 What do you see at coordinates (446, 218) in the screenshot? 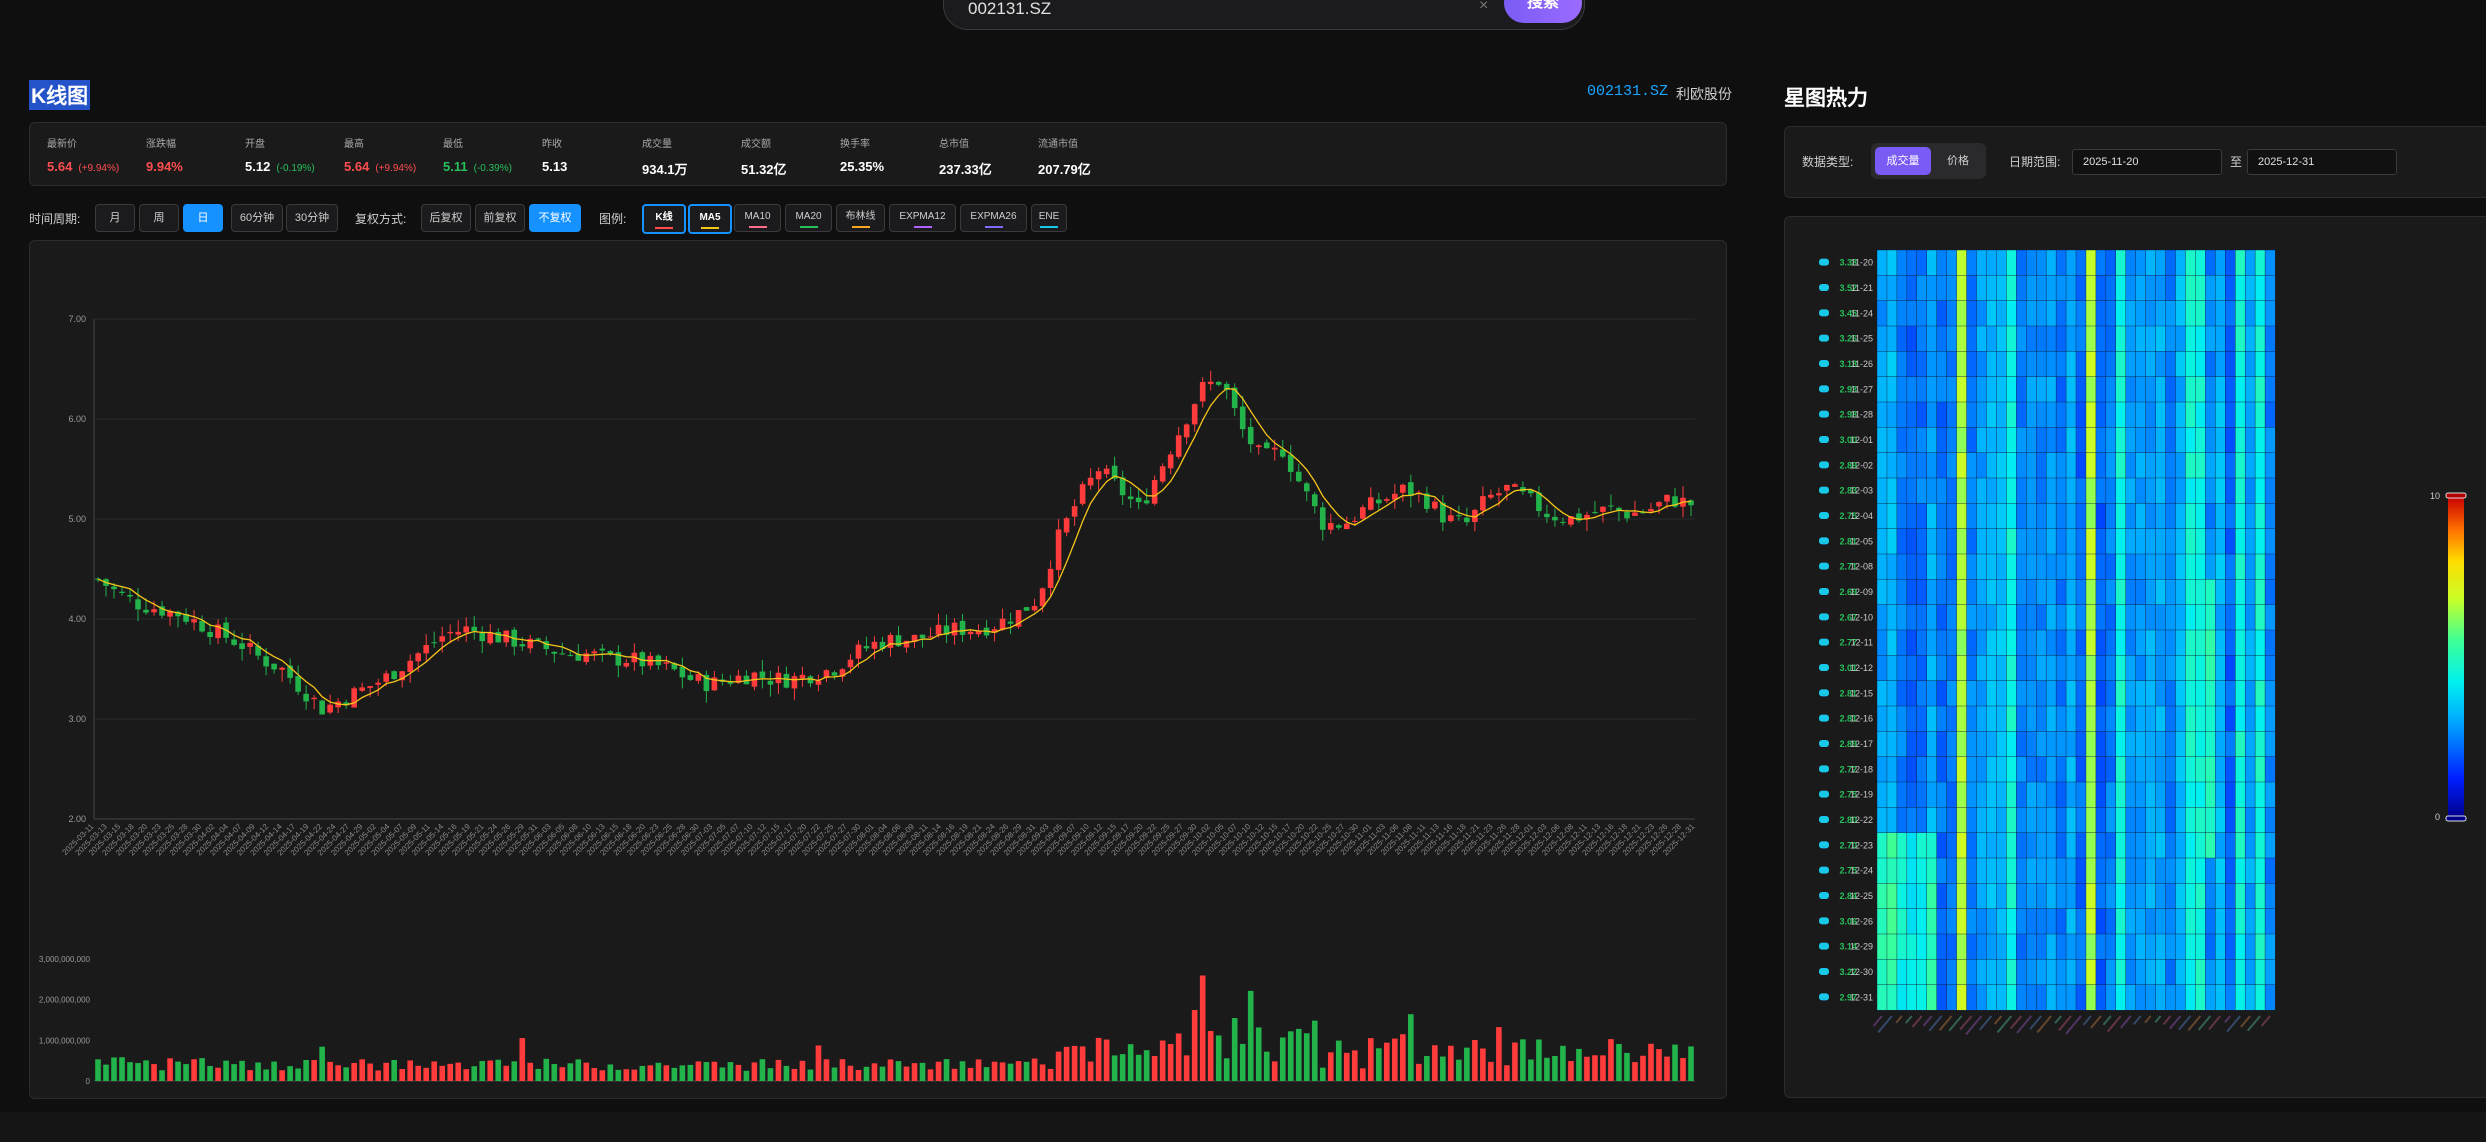
I see `adjust-button: 后复权` at bounding box center [446, 218].